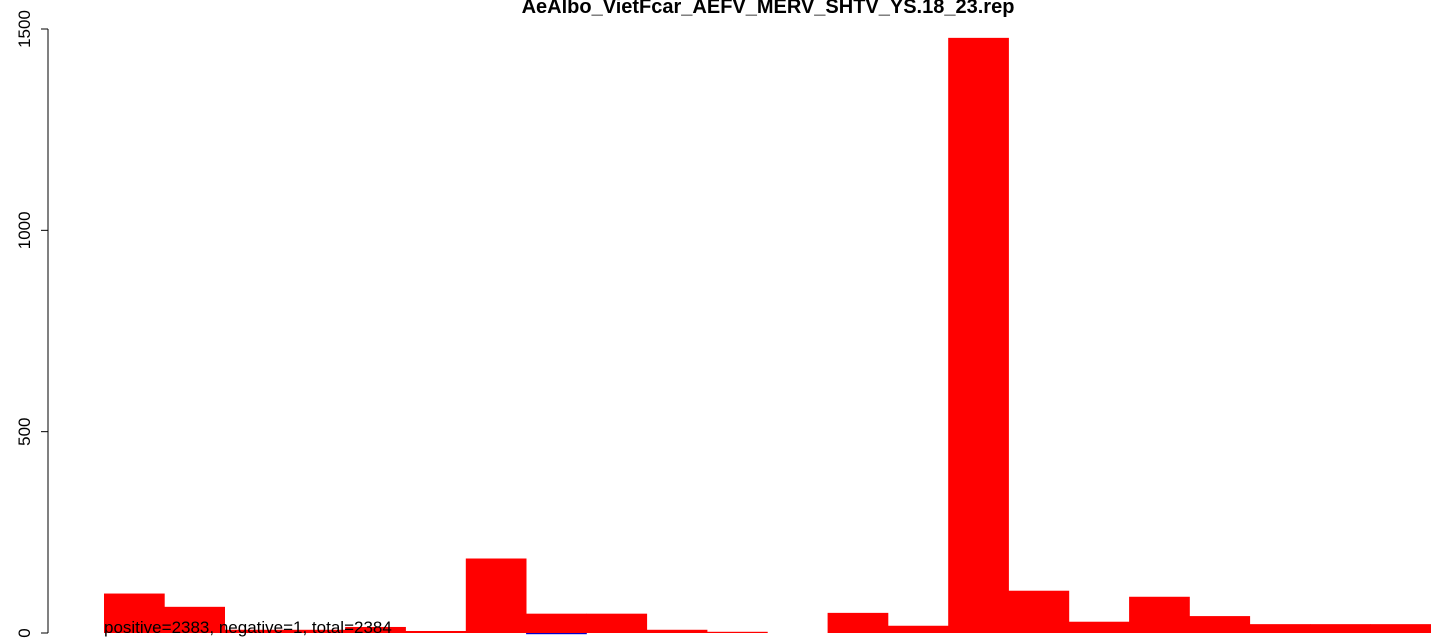  What do you see at coordinates (32, 324) in the screenshot?
I see `y-axis: 0 500 1000 1500` at bounding box center [32, 324].